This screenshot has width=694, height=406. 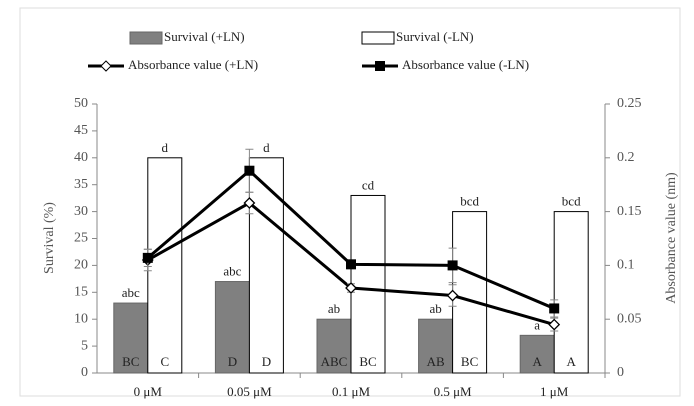 What do you see at coordinates (629, 211) in the screenshot?
I see `y2-tick-label: 0.15` at bounding box center [629, 211].